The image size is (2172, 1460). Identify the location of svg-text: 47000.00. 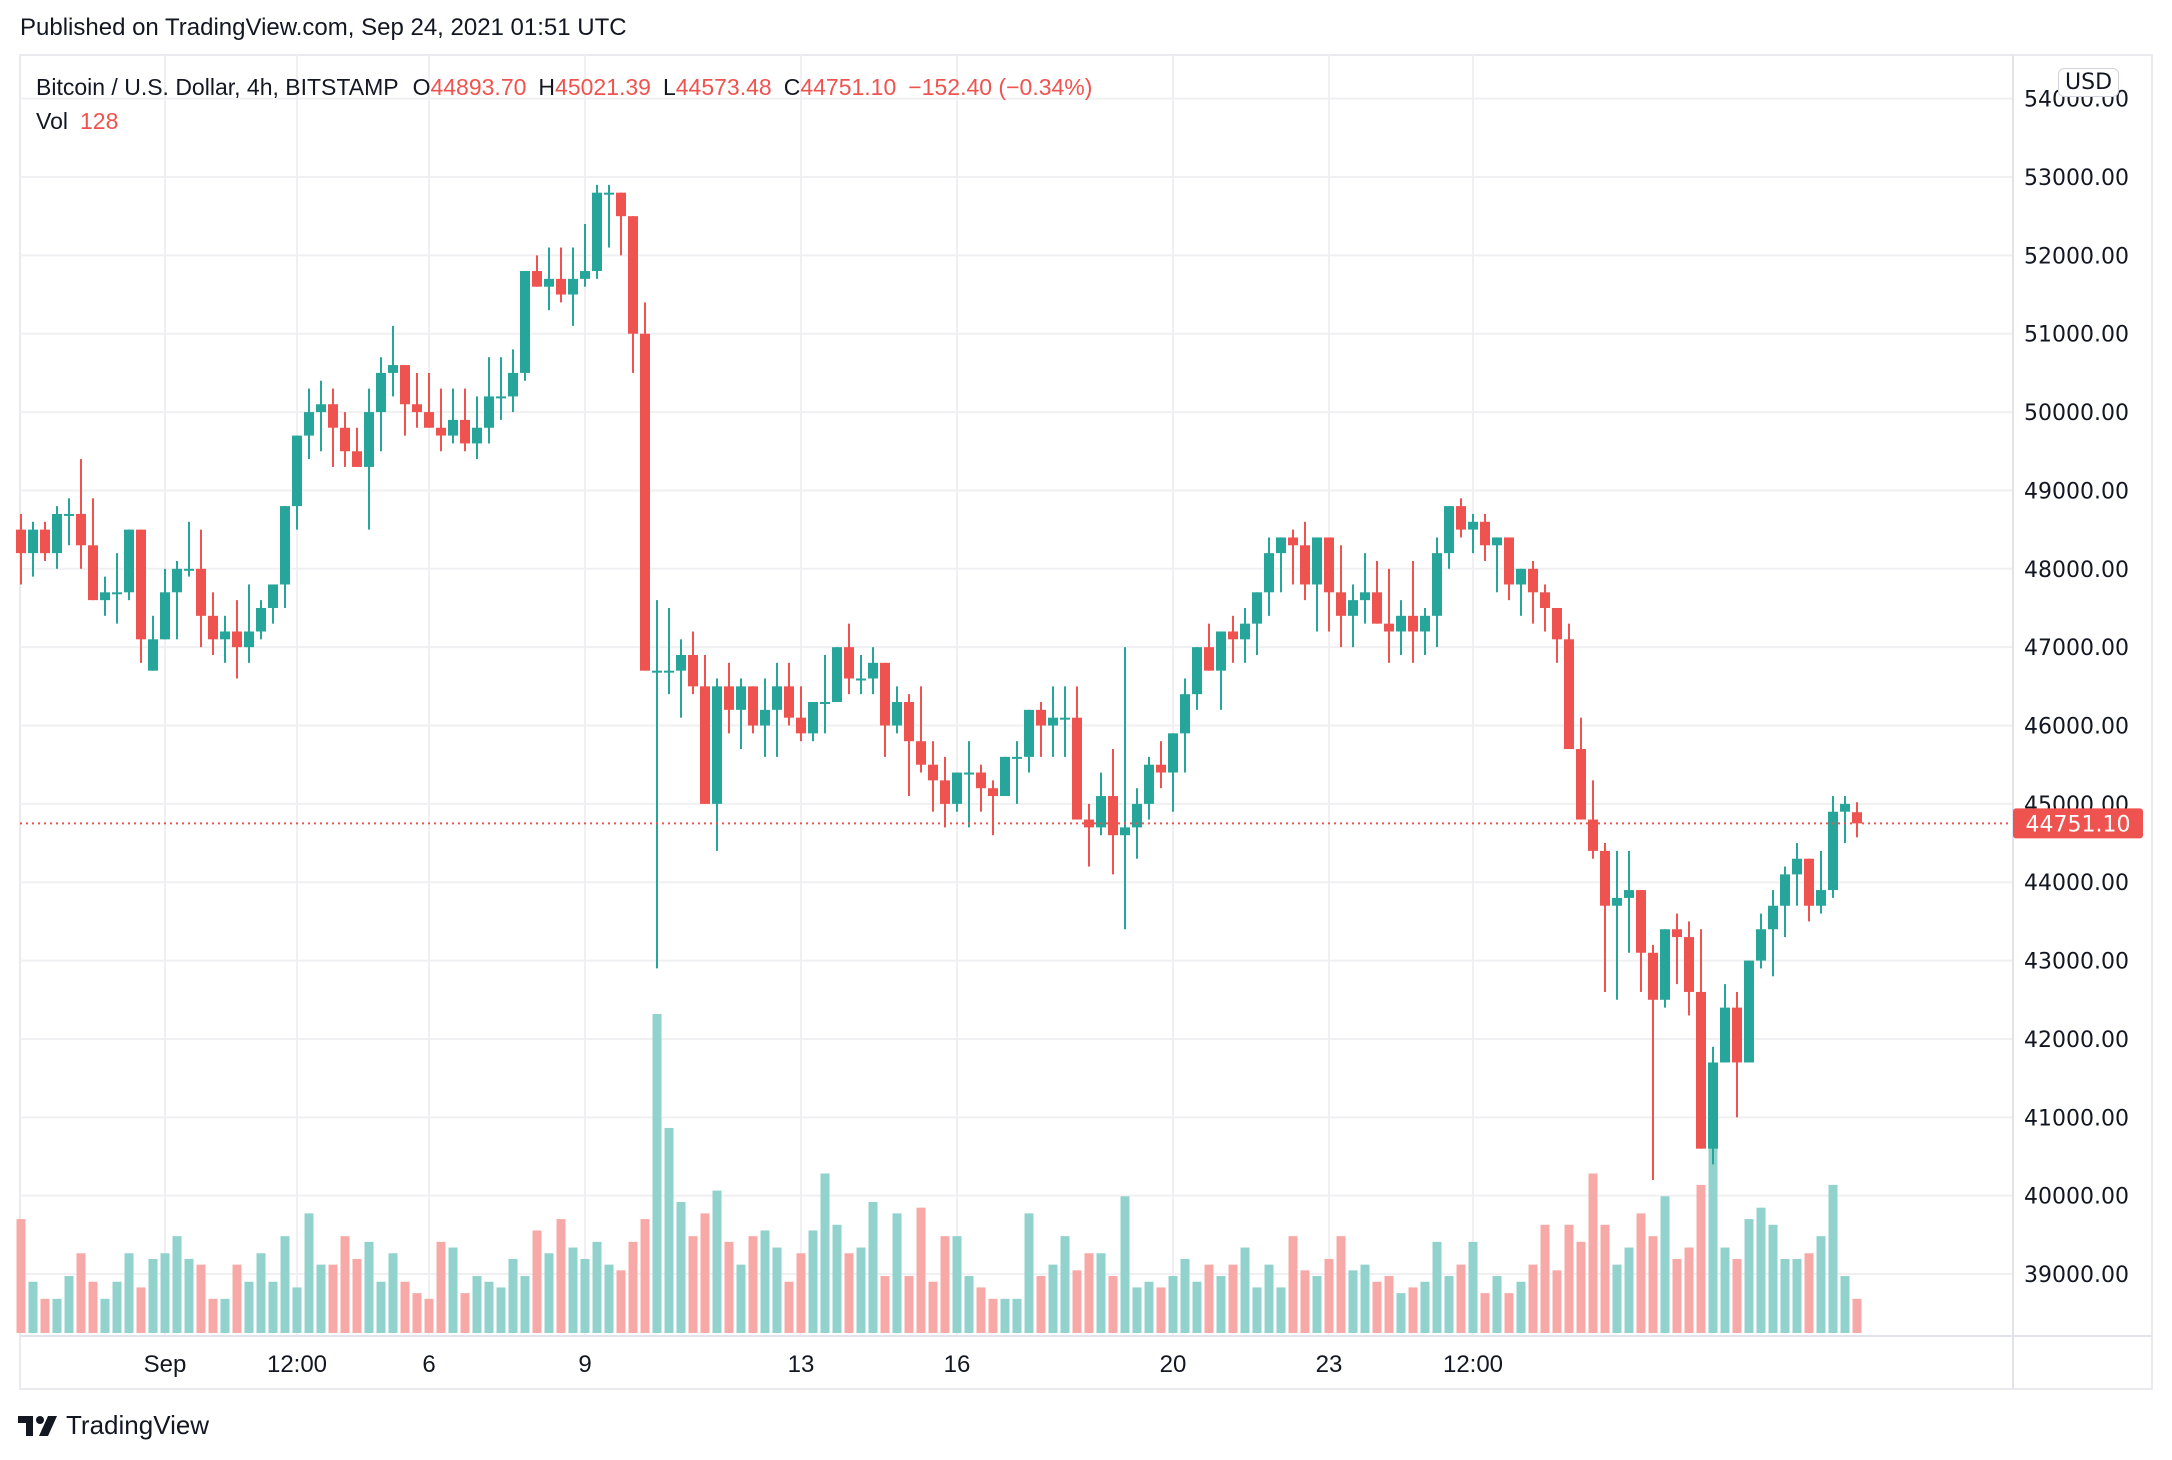
(2076, 648).